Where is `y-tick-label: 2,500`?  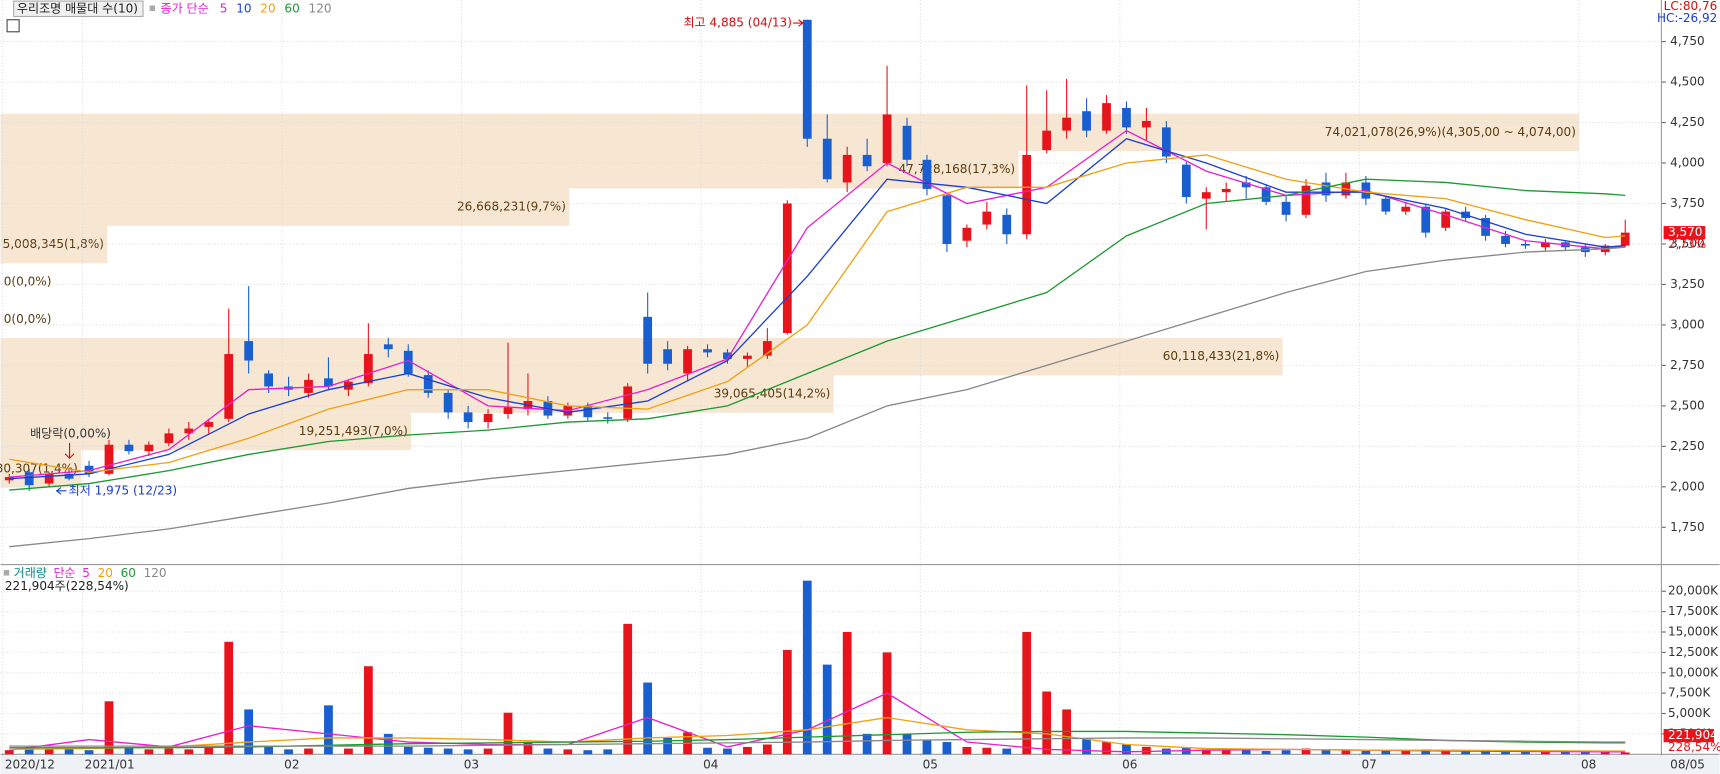
y-tick-label: 2,500 is located at coordinates (1687, 405).